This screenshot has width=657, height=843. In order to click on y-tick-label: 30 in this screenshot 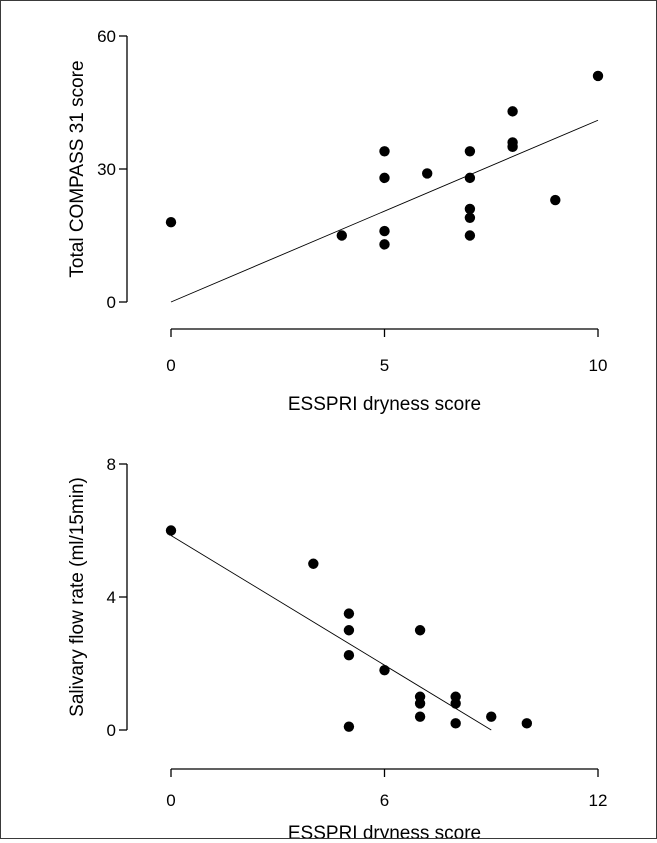, I will do `click(106, 169)`.